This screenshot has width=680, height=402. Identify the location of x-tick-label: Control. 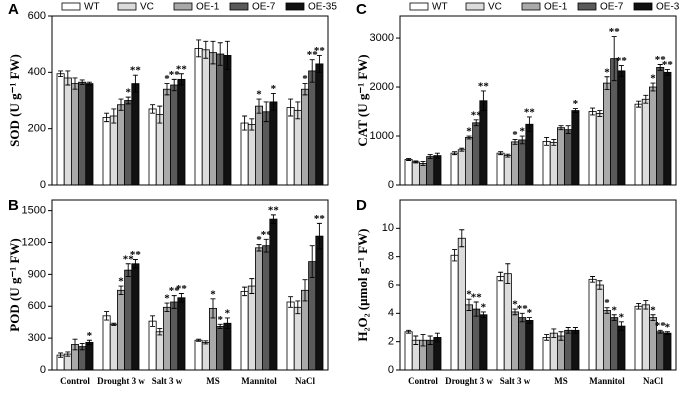
(423, 381).